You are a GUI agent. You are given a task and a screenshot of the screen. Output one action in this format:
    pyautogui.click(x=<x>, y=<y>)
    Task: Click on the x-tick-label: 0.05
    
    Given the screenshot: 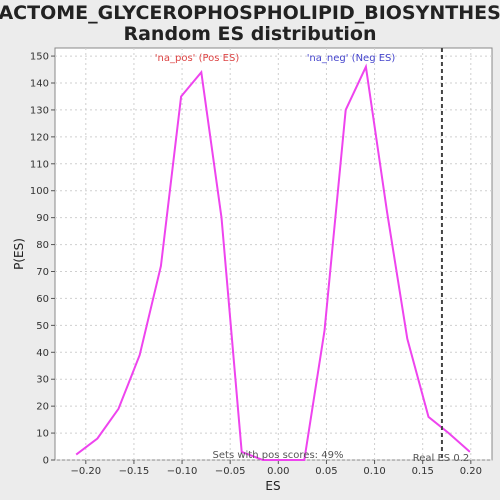 What is the action you would take?
    pyautogui.click(x=326, y=471)
    